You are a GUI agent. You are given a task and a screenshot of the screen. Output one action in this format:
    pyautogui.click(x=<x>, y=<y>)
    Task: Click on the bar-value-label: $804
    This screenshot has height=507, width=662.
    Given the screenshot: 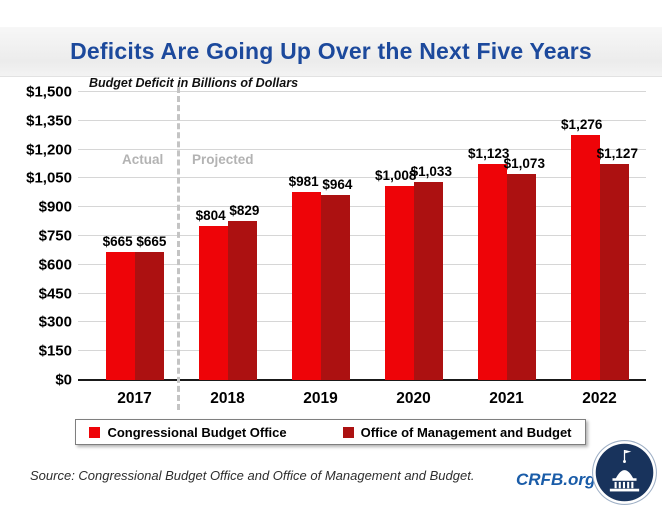 What is the action you would take?
    pyautogui.click(x=210, y=215)
    